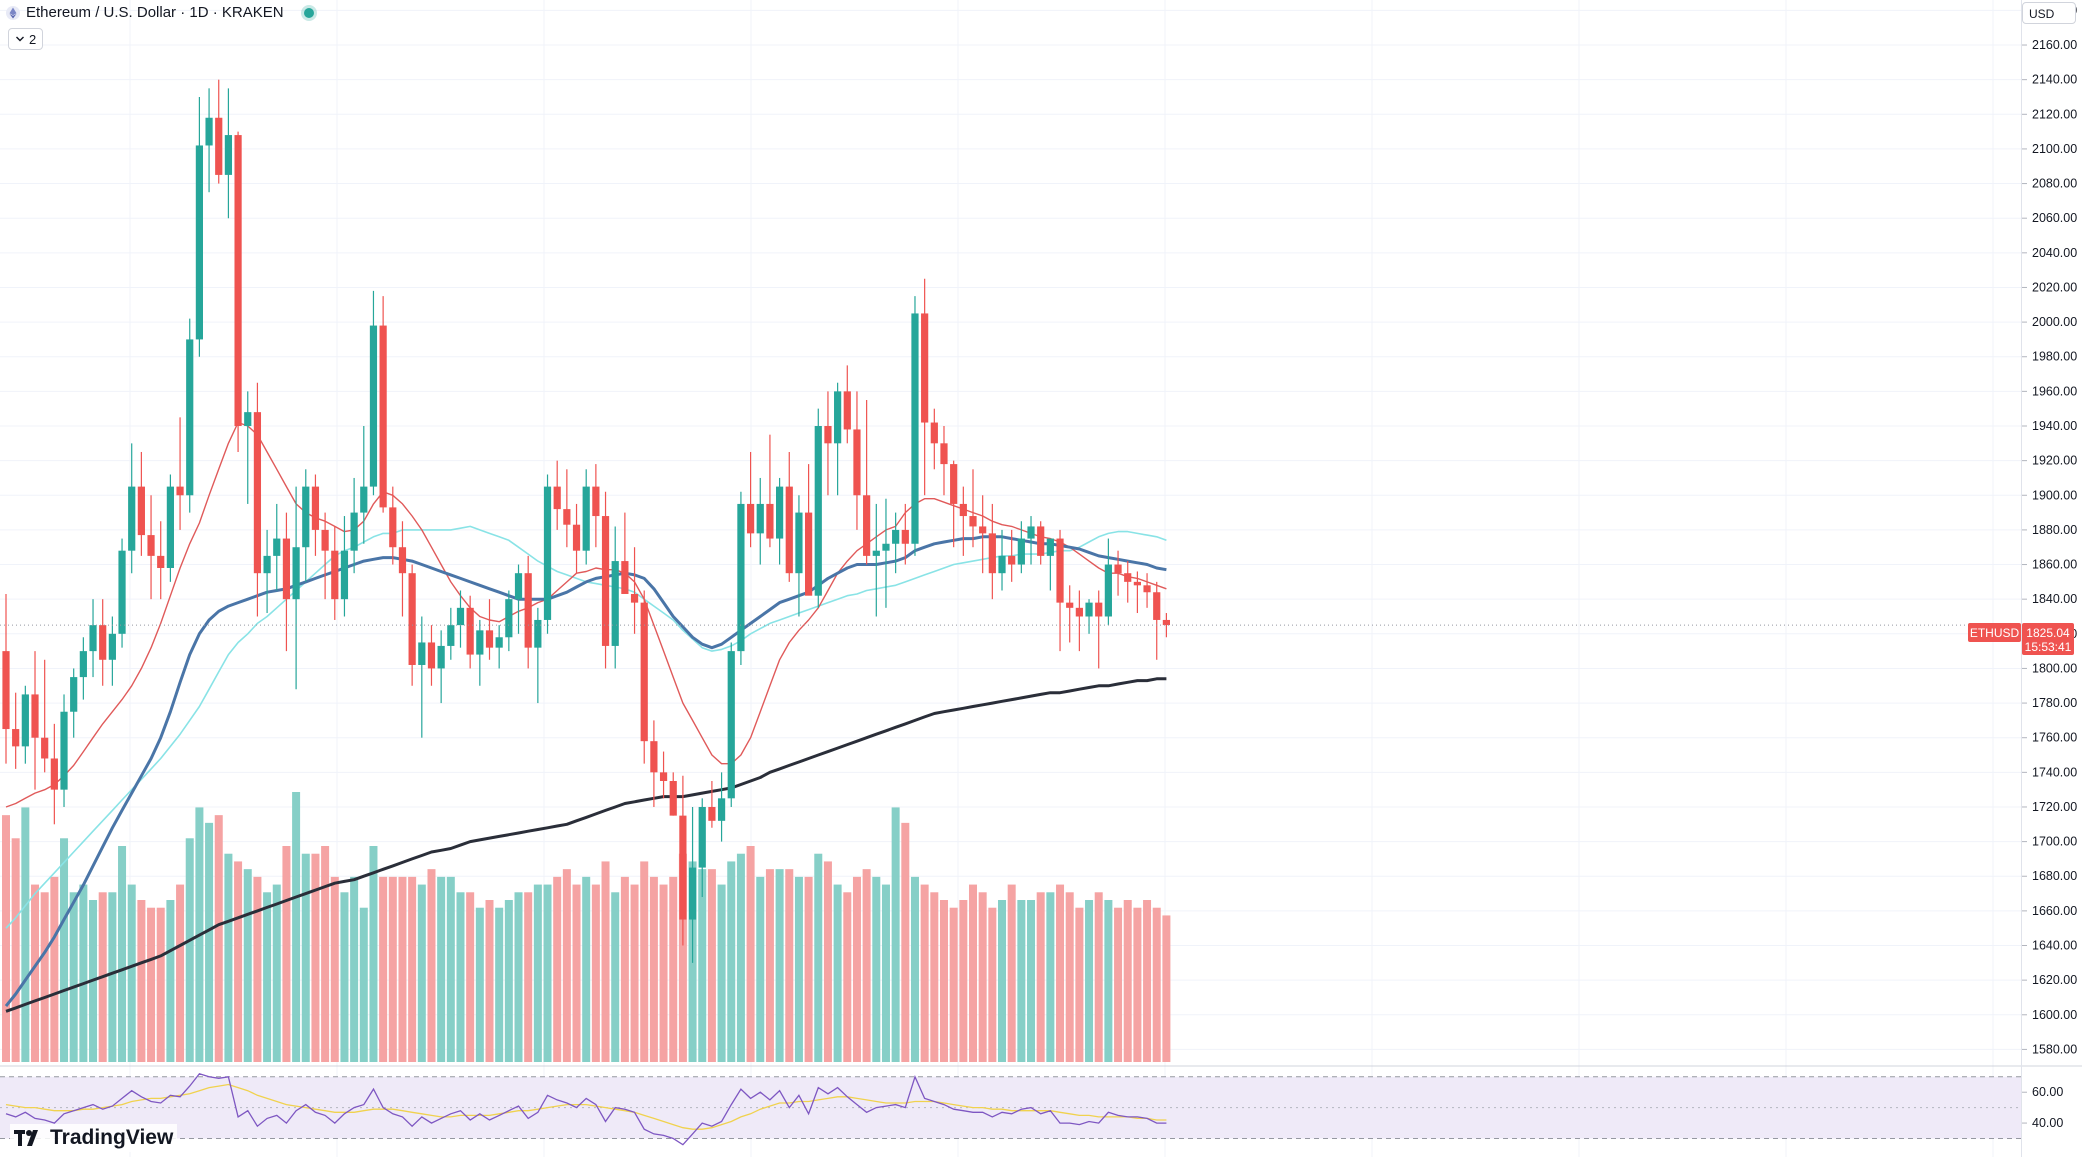 This screenshot has width=2082, height=1157. I want to click on price-tick-label: 1640.00, so click(2054, 946).